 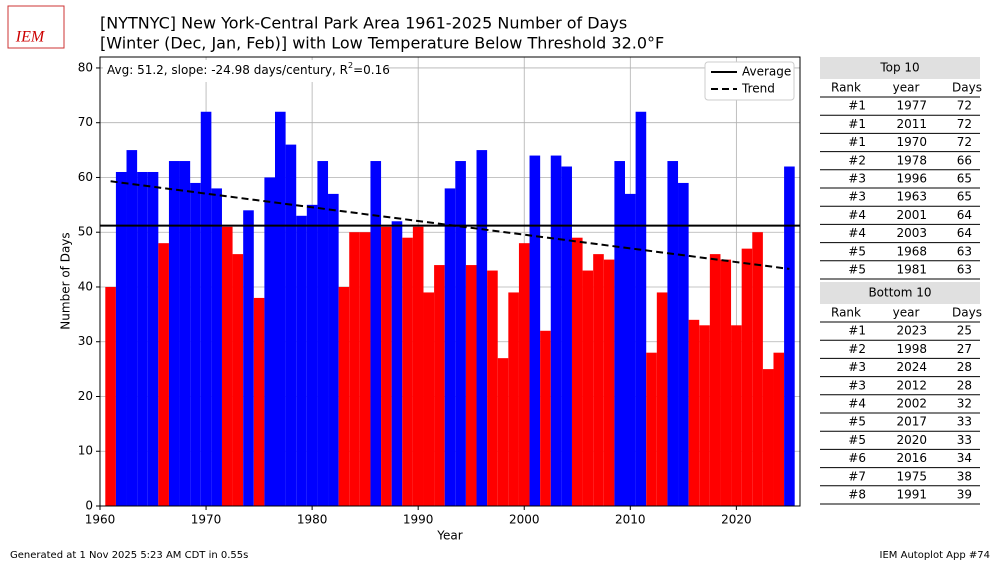 I want to click on x-tick-label: 2010, so click(x=630, y=520).